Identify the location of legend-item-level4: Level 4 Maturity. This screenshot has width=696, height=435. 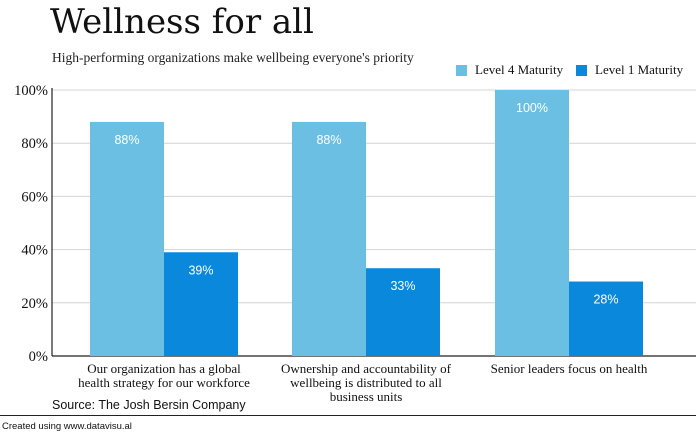
(509, 70).